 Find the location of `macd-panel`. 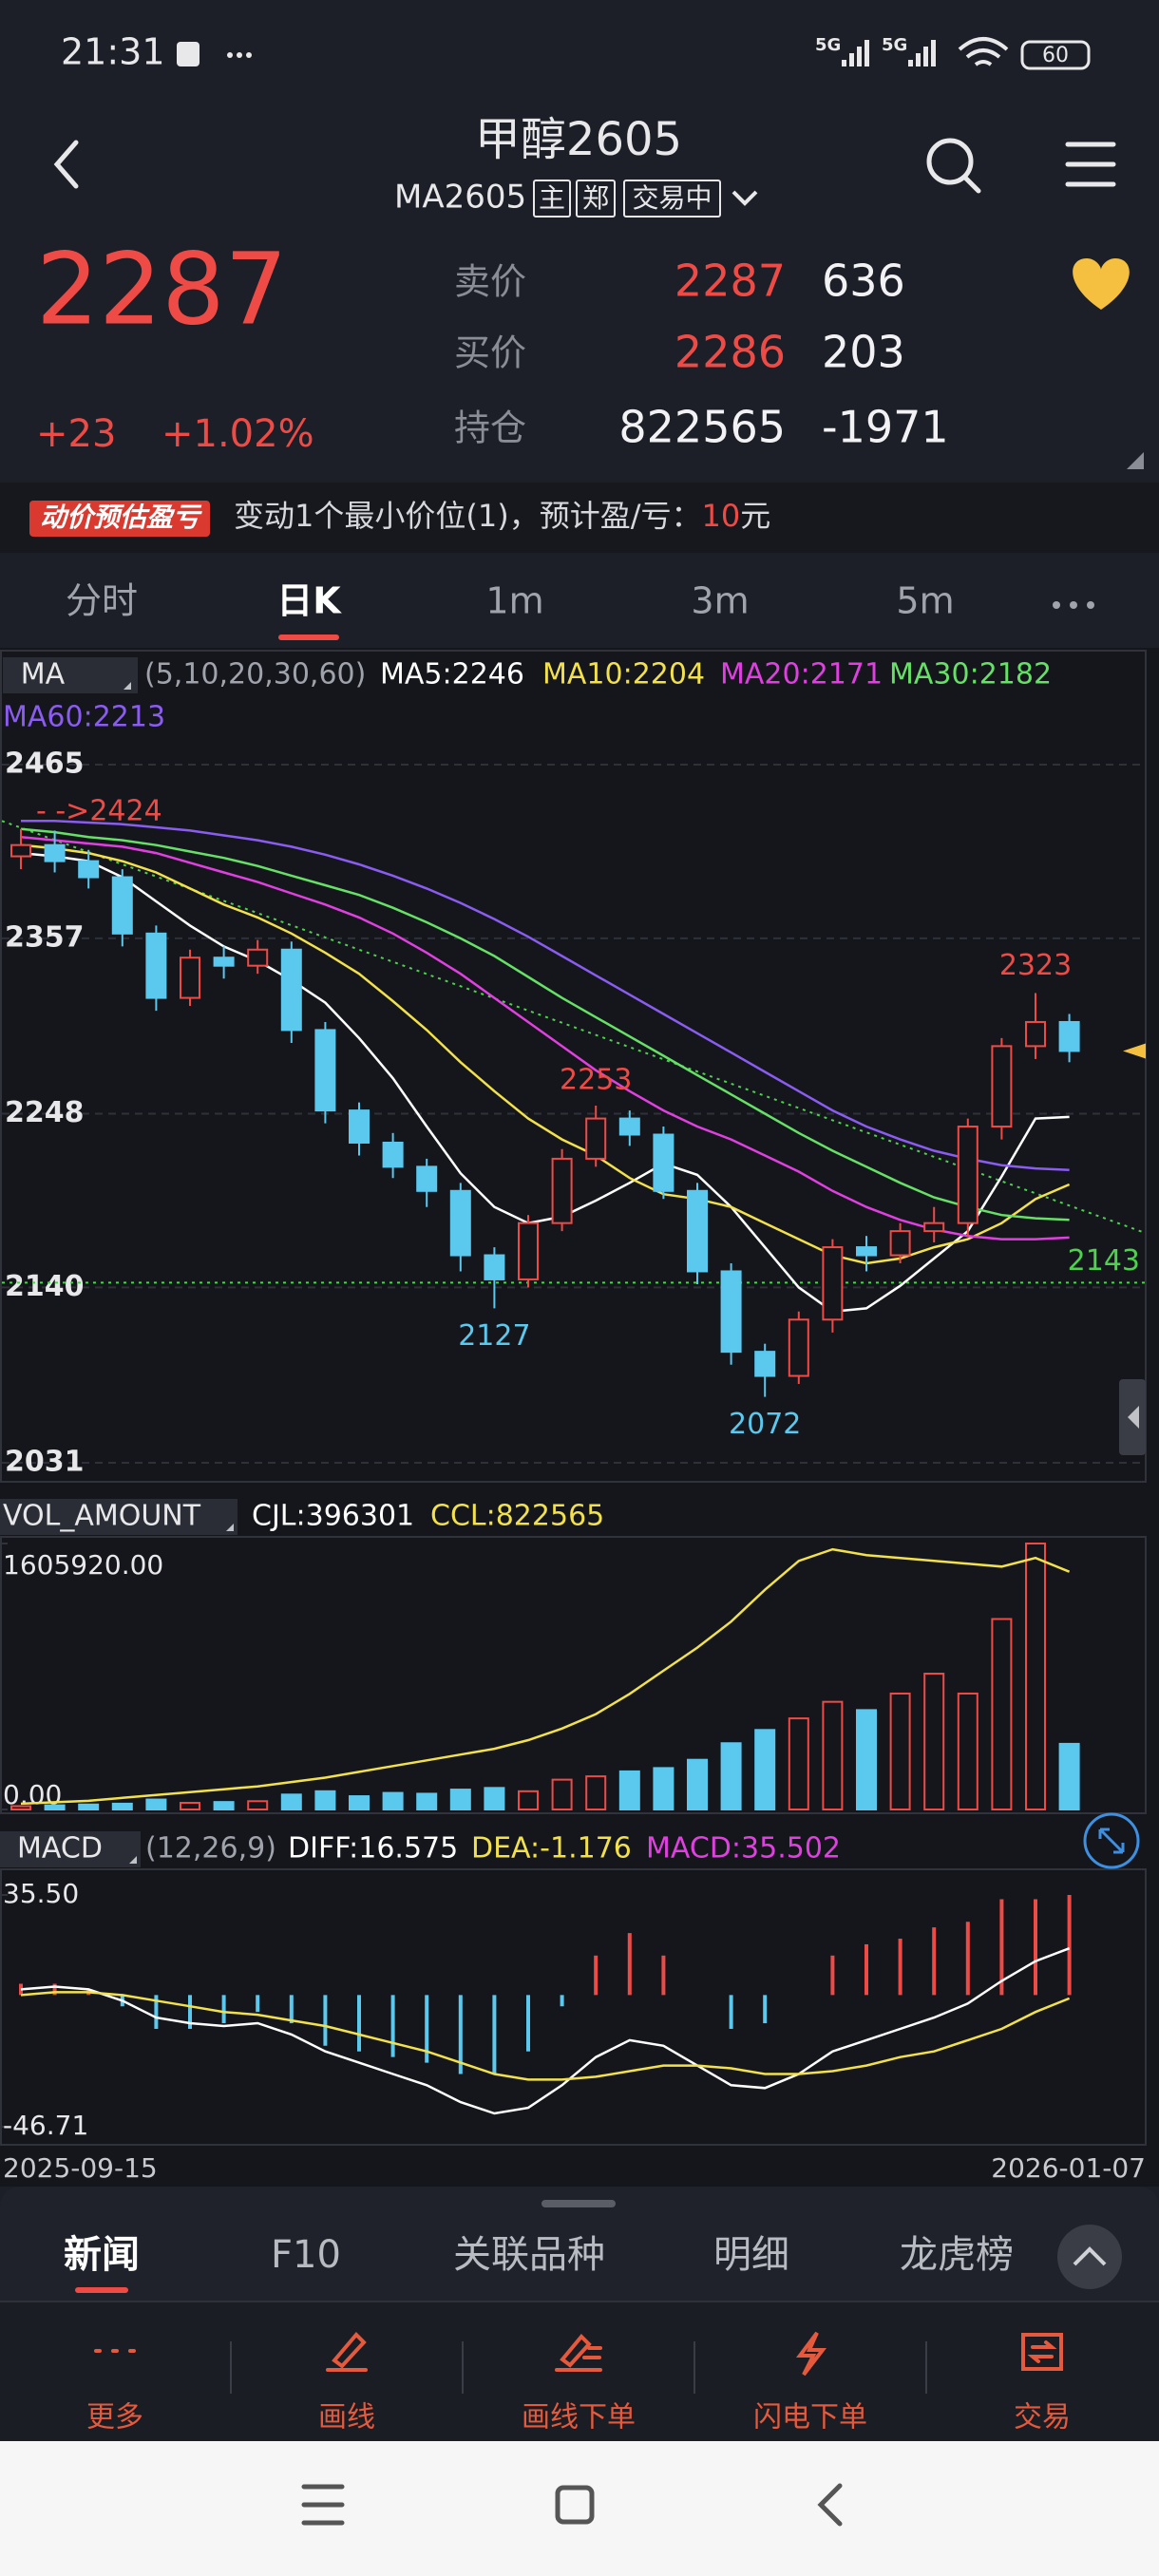

macd-panel is located at coordinates (573, 2007).